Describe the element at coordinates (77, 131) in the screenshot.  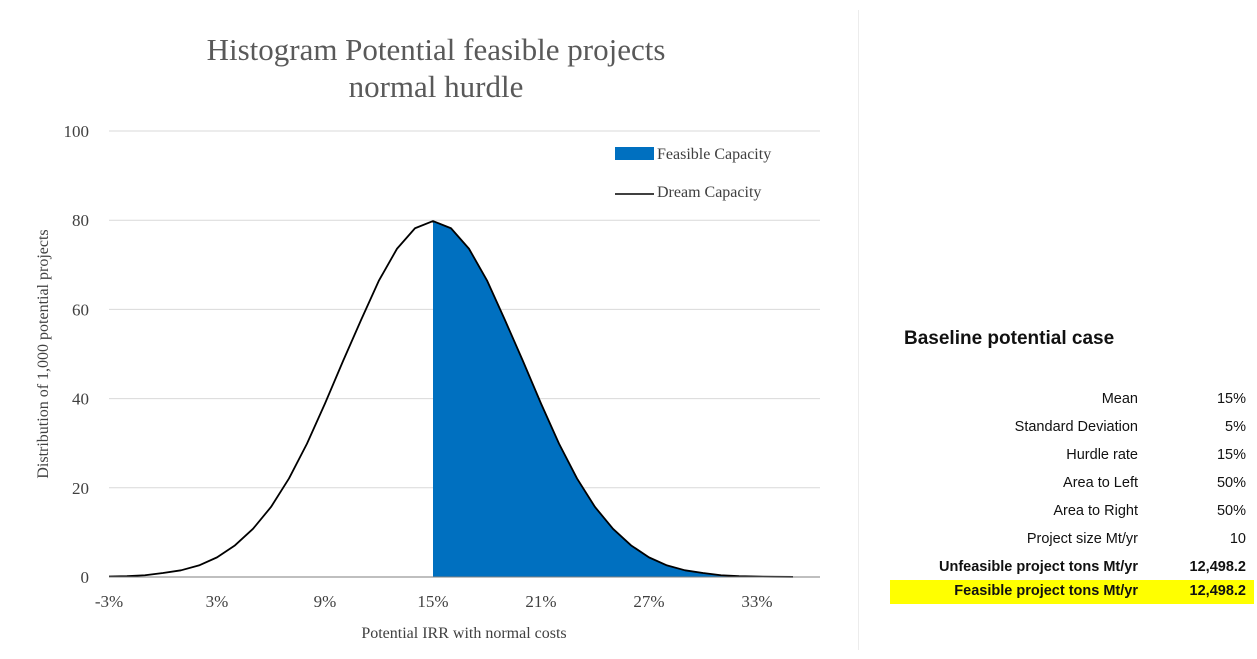
I see `y-tick-label: 100` at that location.